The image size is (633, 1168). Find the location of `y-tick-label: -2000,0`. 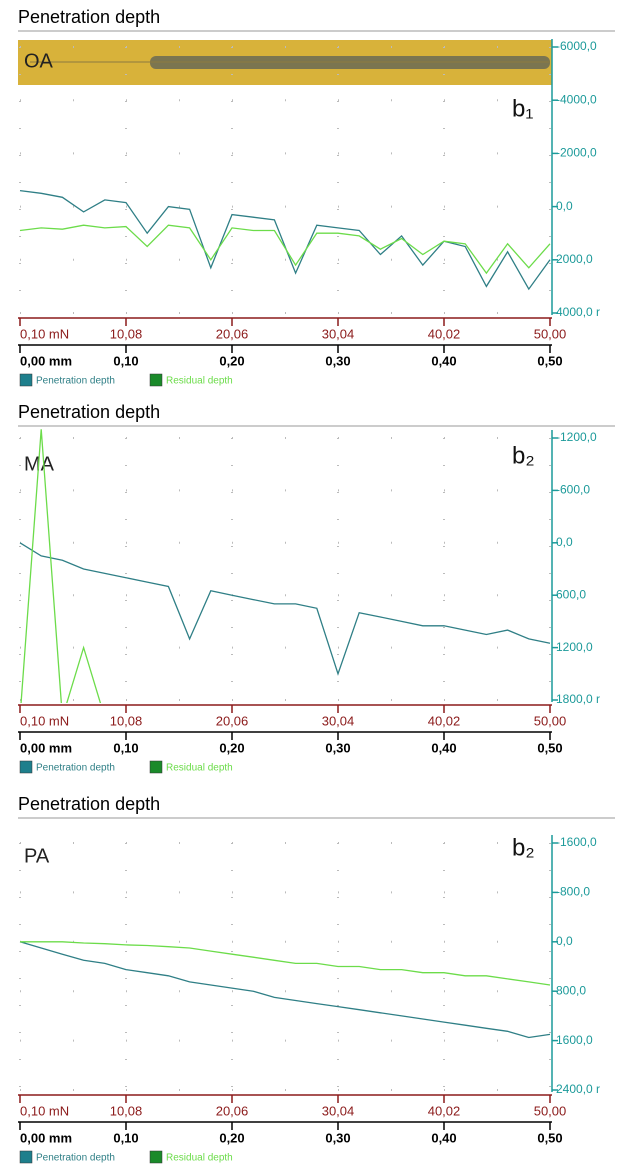

y-tick-label: -2000,0 is located at coordinates (576, 153).